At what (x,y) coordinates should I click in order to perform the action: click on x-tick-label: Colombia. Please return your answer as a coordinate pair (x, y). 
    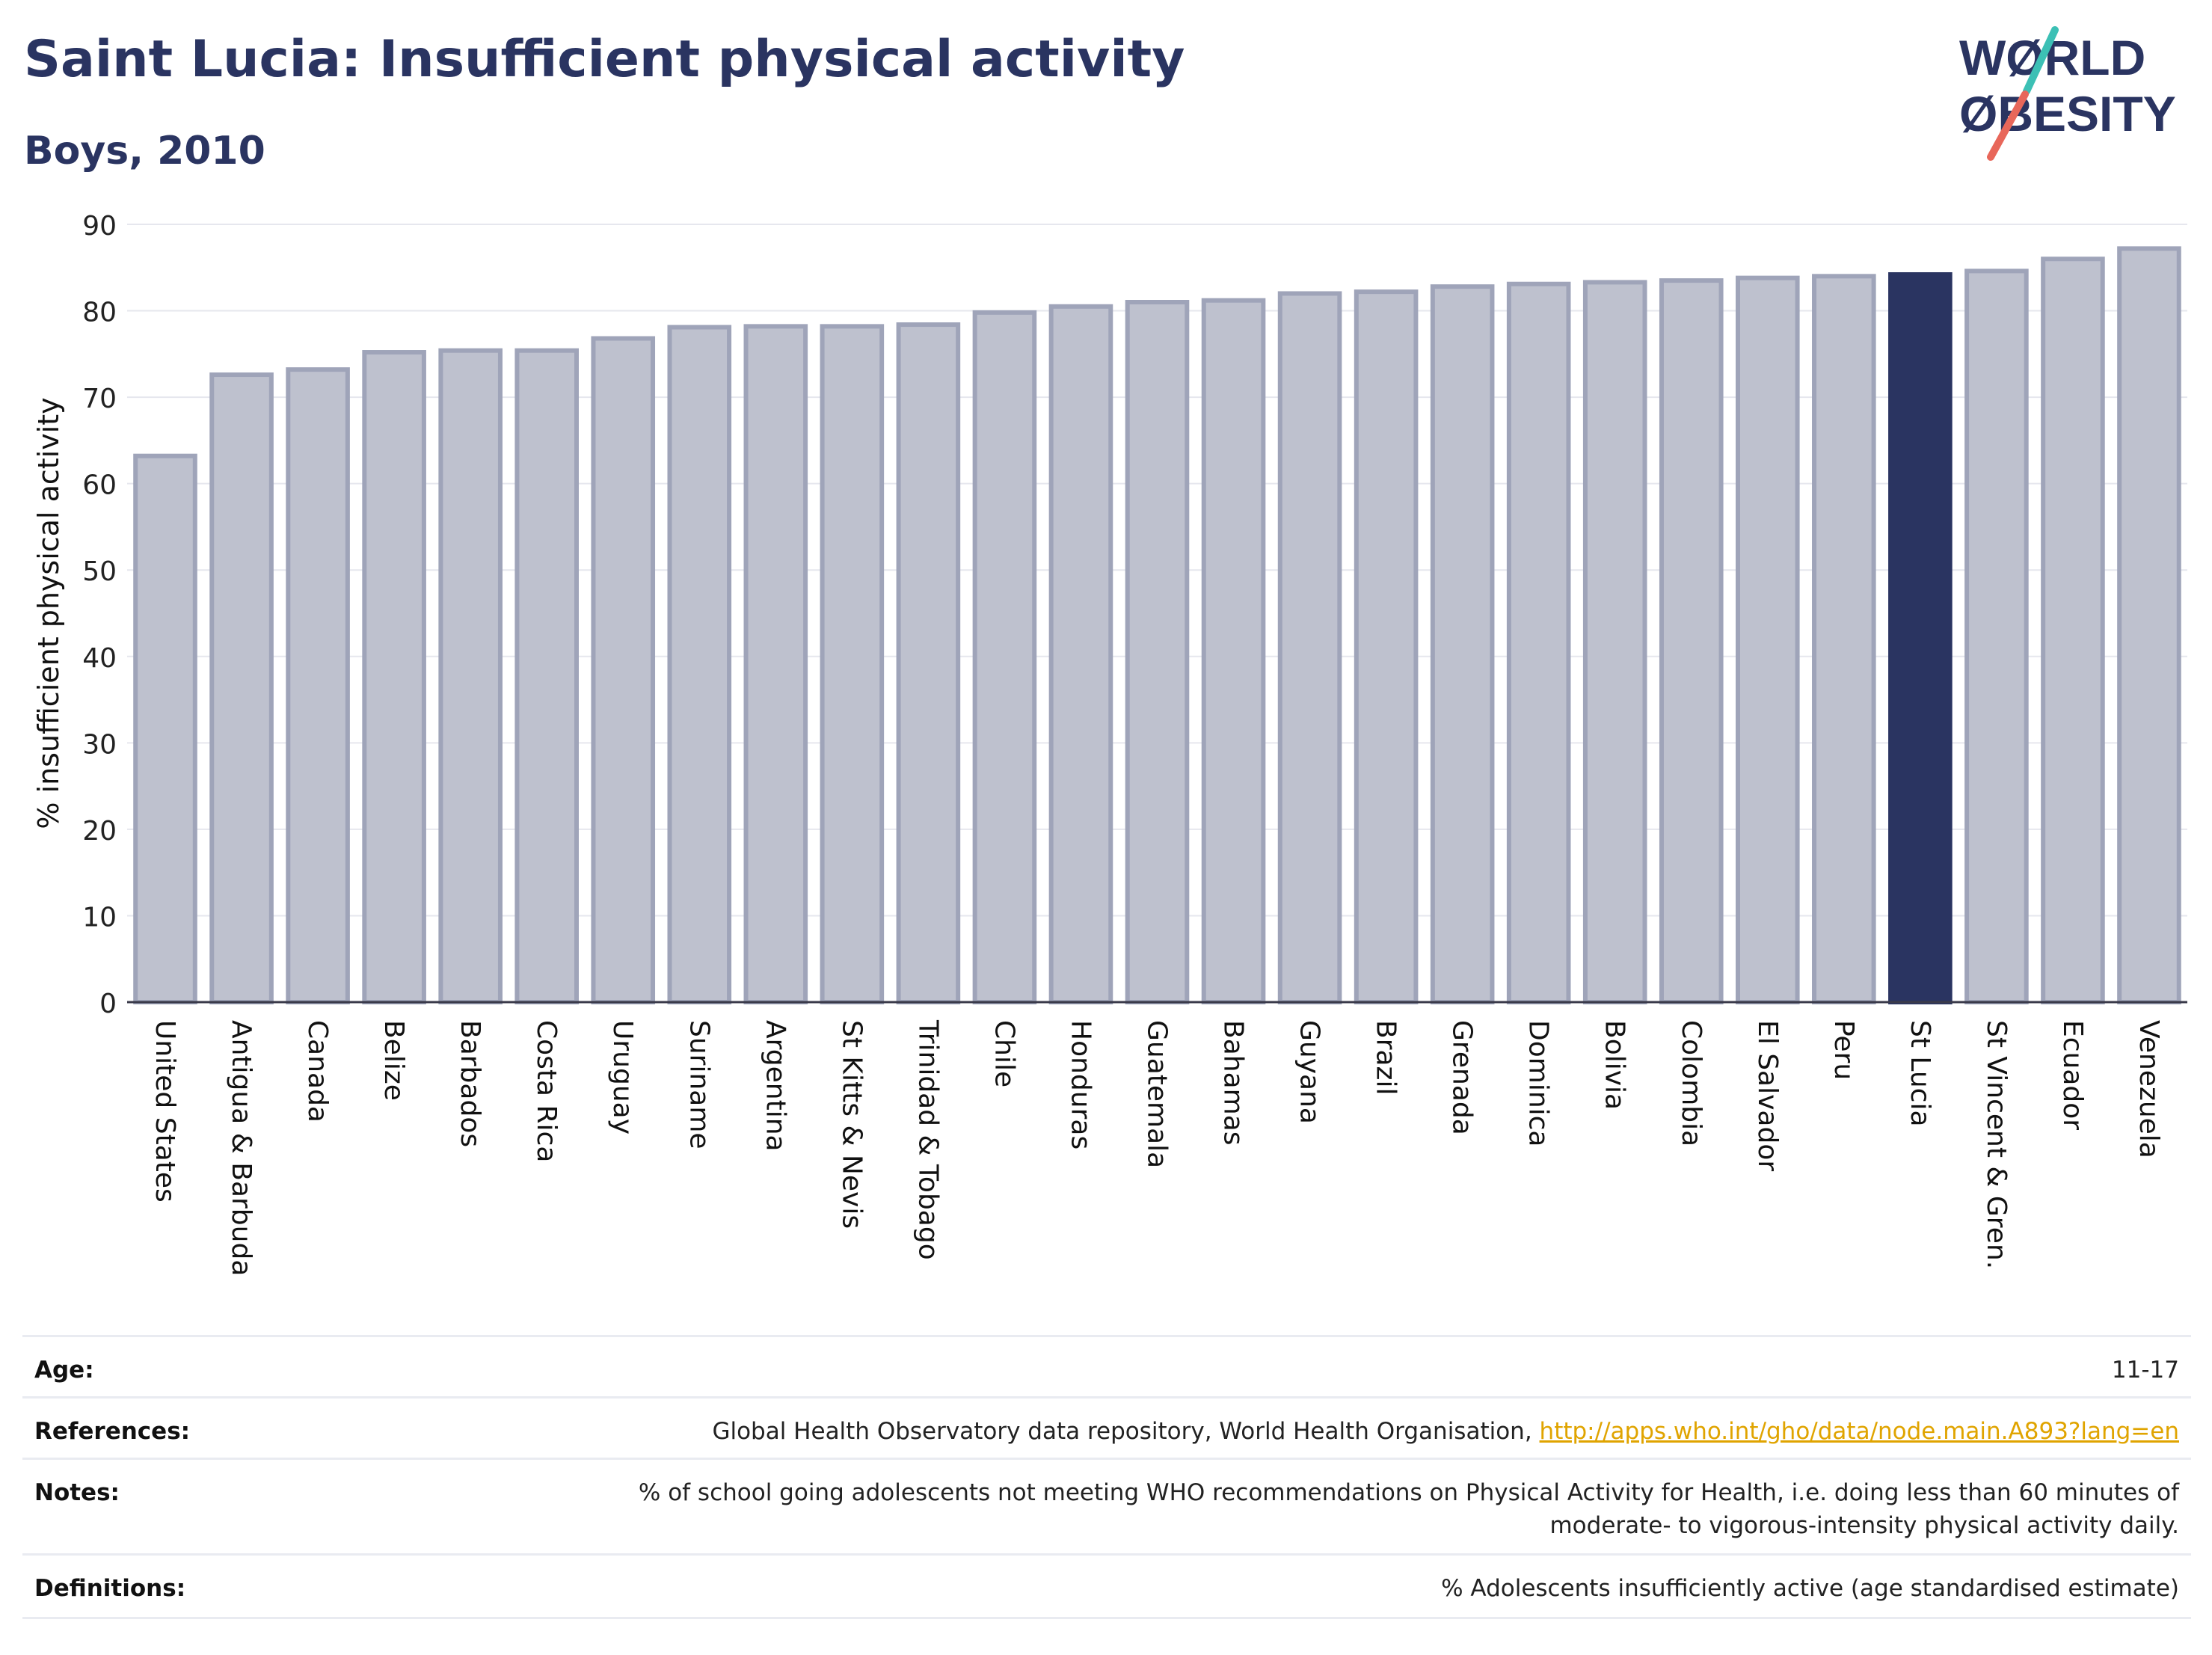
    Looking at the image, I should click on (1691, 1083).